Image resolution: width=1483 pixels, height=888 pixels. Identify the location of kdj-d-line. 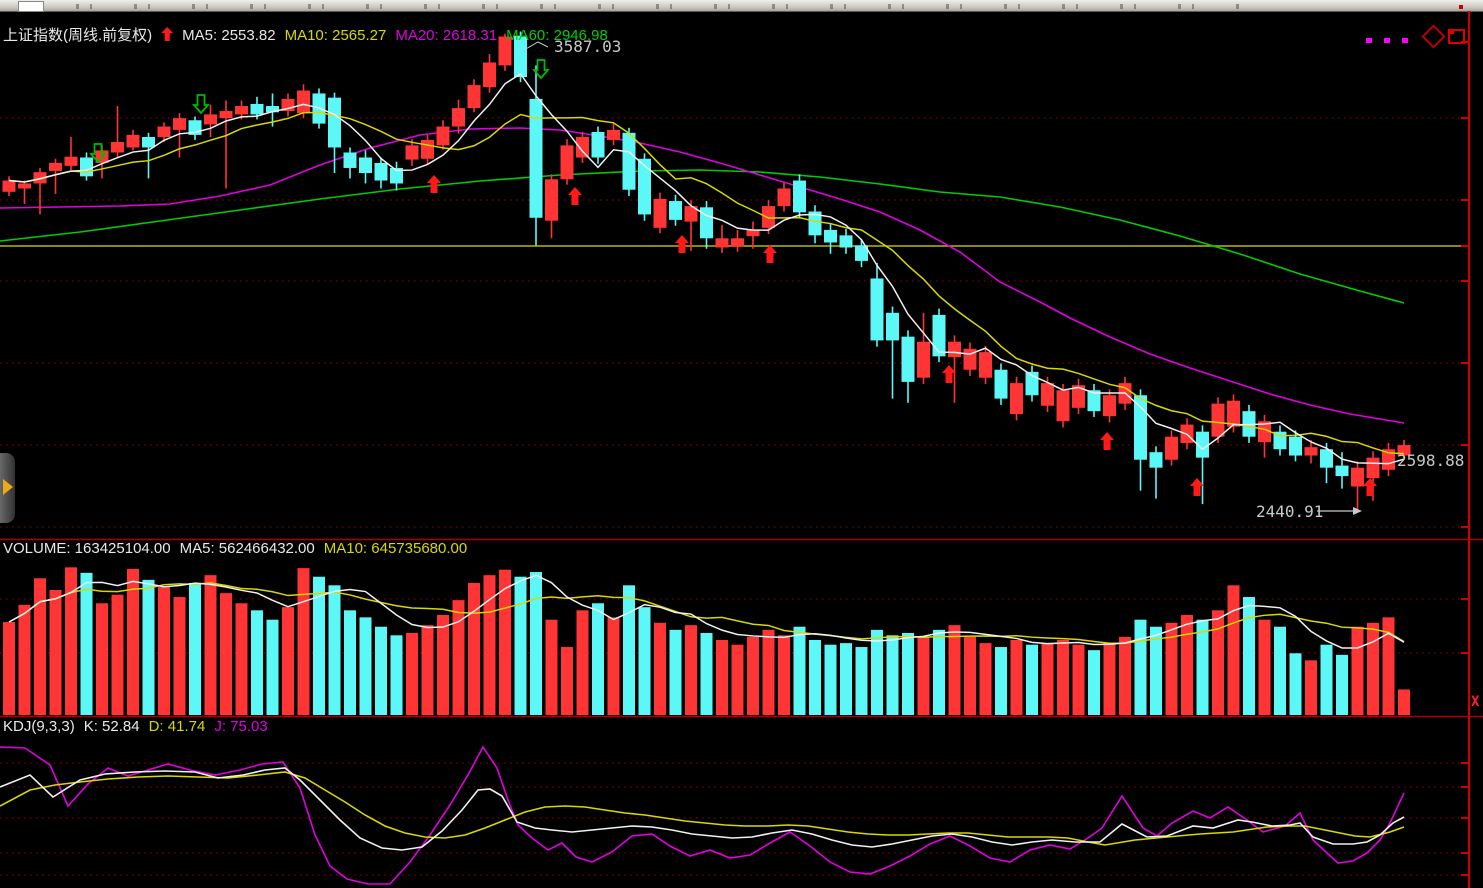
(702, 808).